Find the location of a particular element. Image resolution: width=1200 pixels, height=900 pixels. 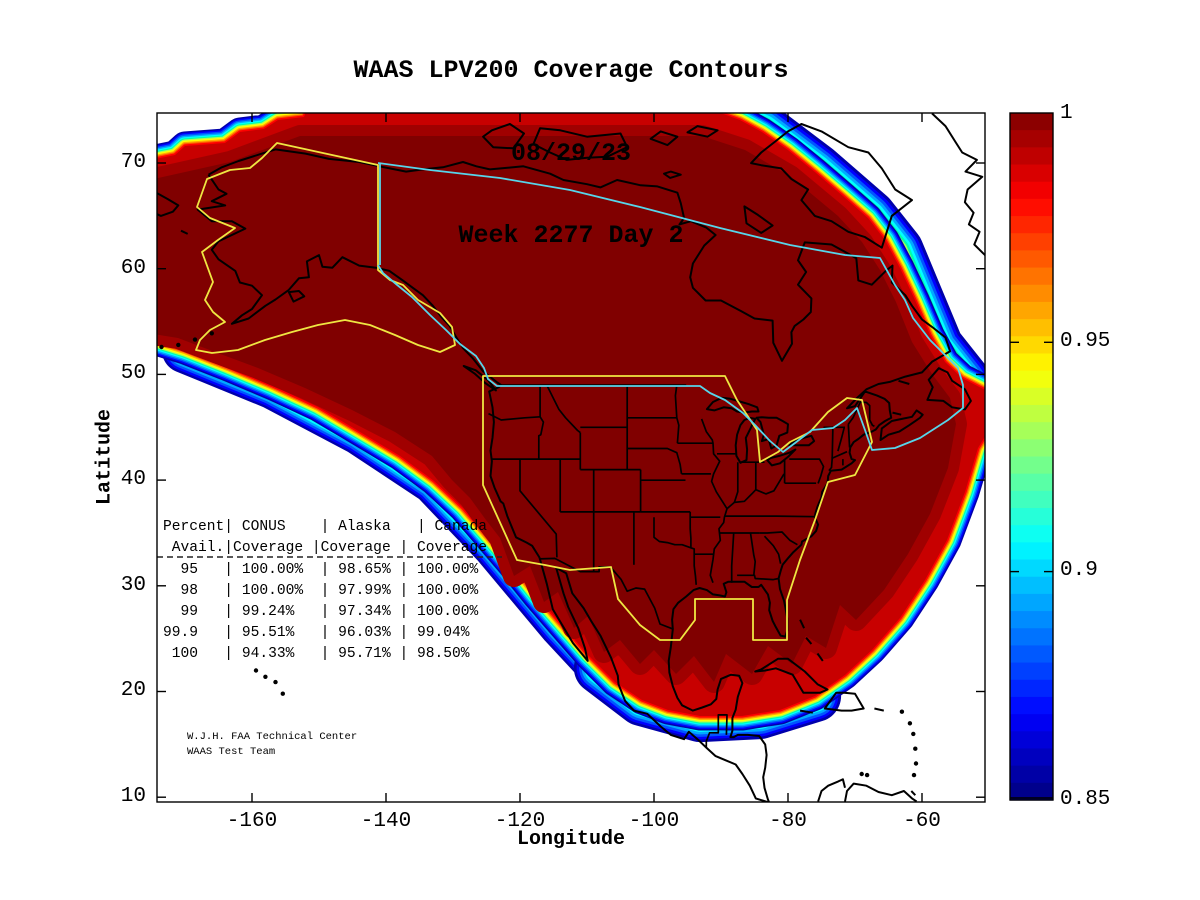

coverage-table-row: 99.9 | 95.51% | 96.03% | 99.04% is located at coordinates (316, 633).